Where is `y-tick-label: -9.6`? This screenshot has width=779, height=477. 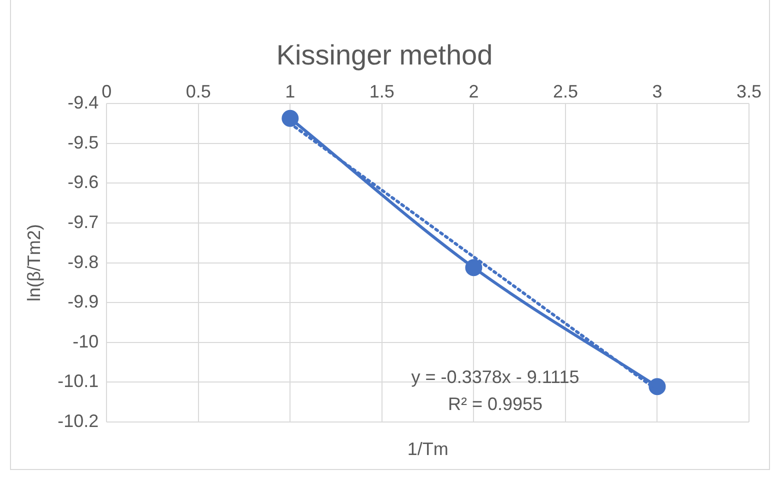
y-tick-label: -9.6 is located at coordinates (83, 182).